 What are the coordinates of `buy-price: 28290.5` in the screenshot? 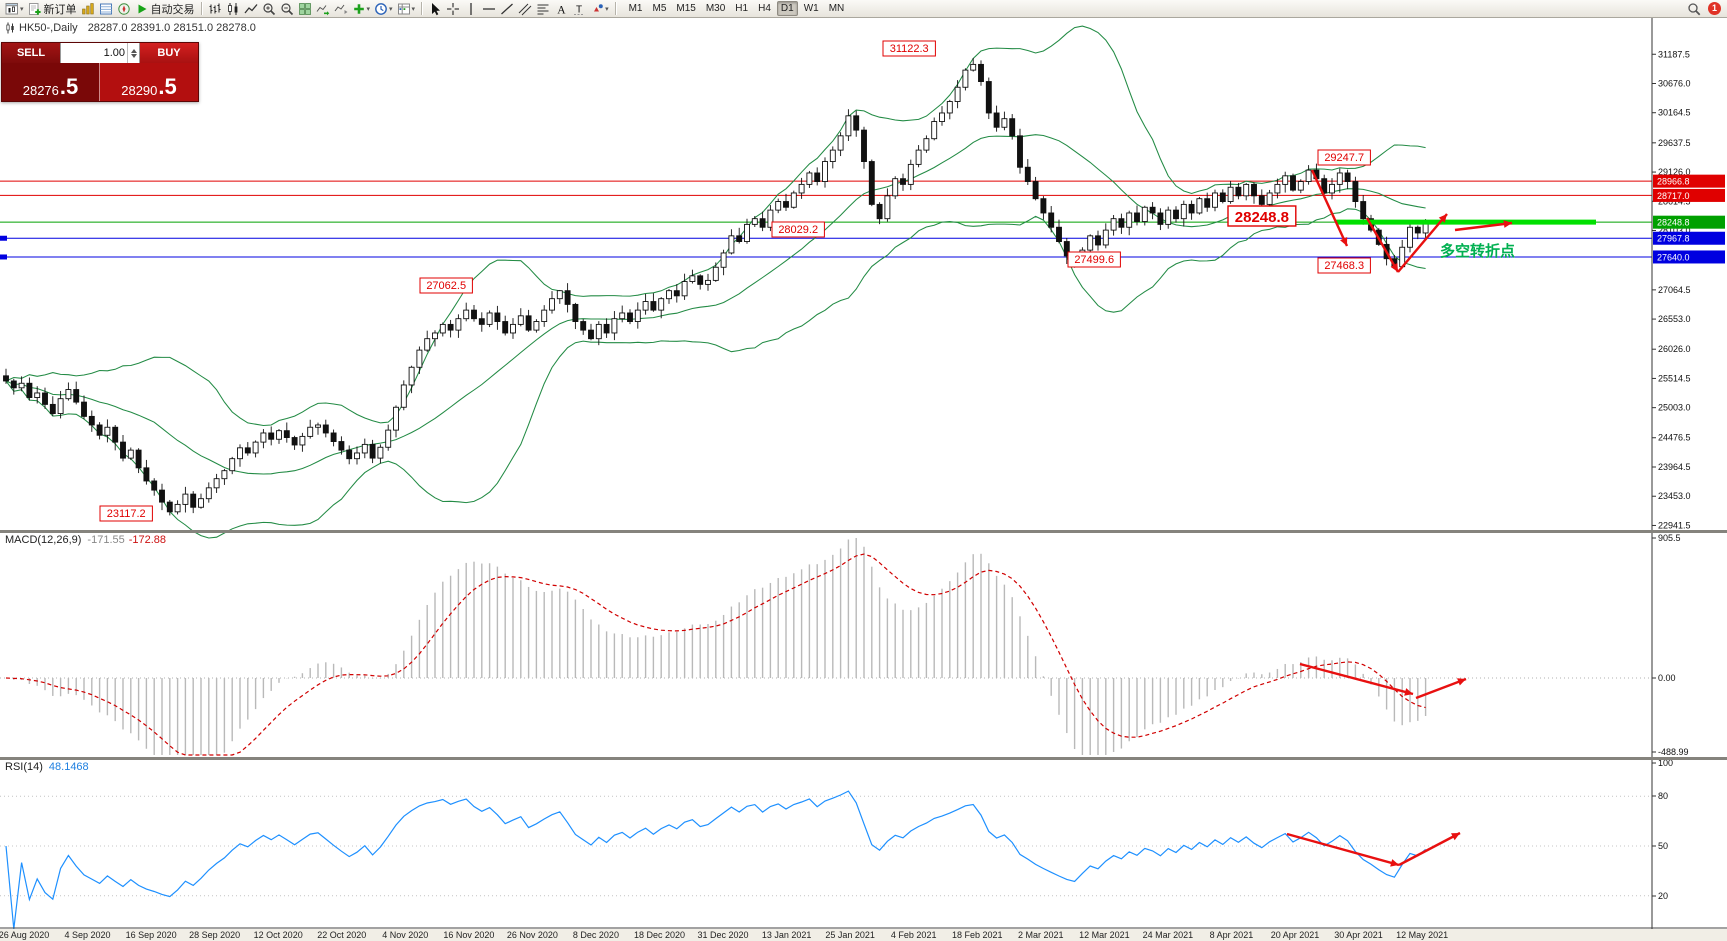 It's located at (149, 82).